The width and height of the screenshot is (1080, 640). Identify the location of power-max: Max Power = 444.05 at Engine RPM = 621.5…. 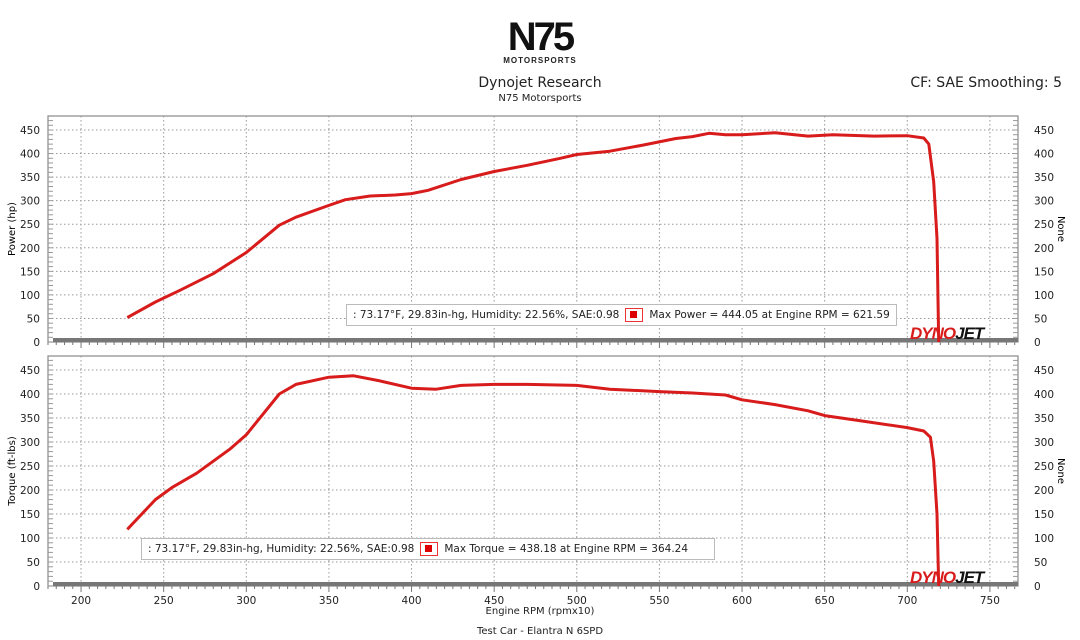
(769, 315).